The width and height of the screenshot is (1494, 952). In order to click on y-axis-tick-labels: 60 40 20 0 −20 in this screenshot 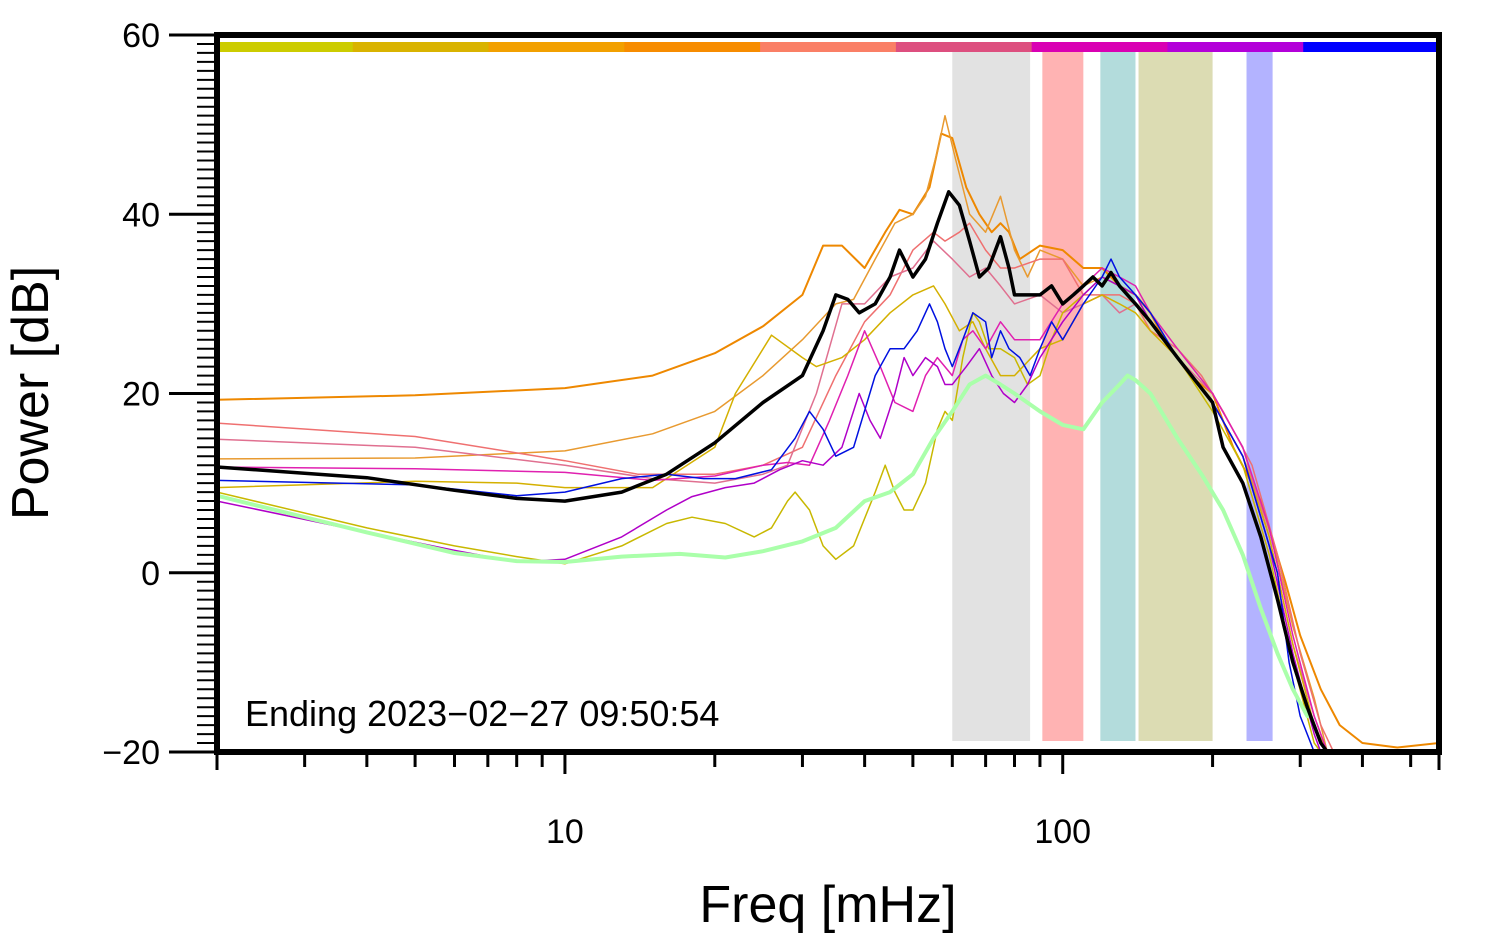, I will do `click(131, 394)`.